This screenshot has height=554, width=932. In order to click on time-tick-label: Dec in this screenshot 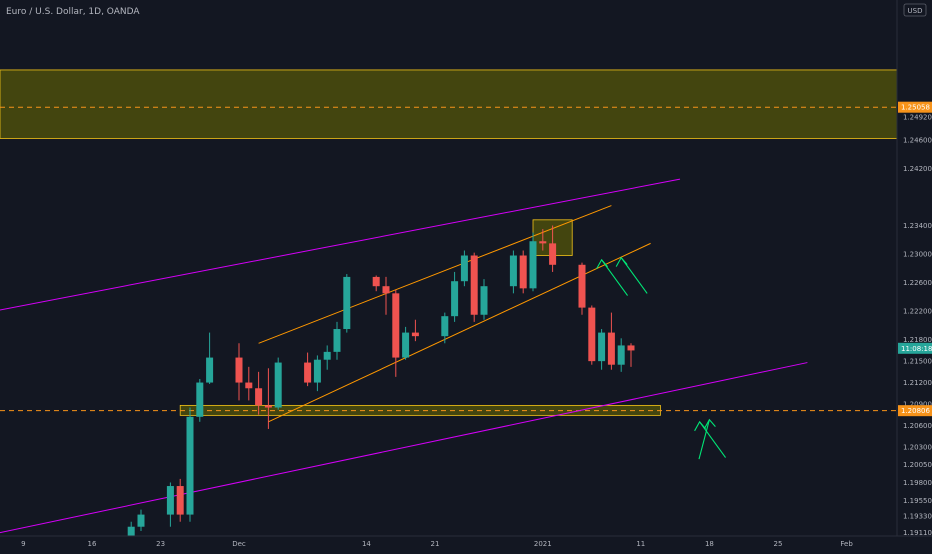, I will do `click(239, 544)`.